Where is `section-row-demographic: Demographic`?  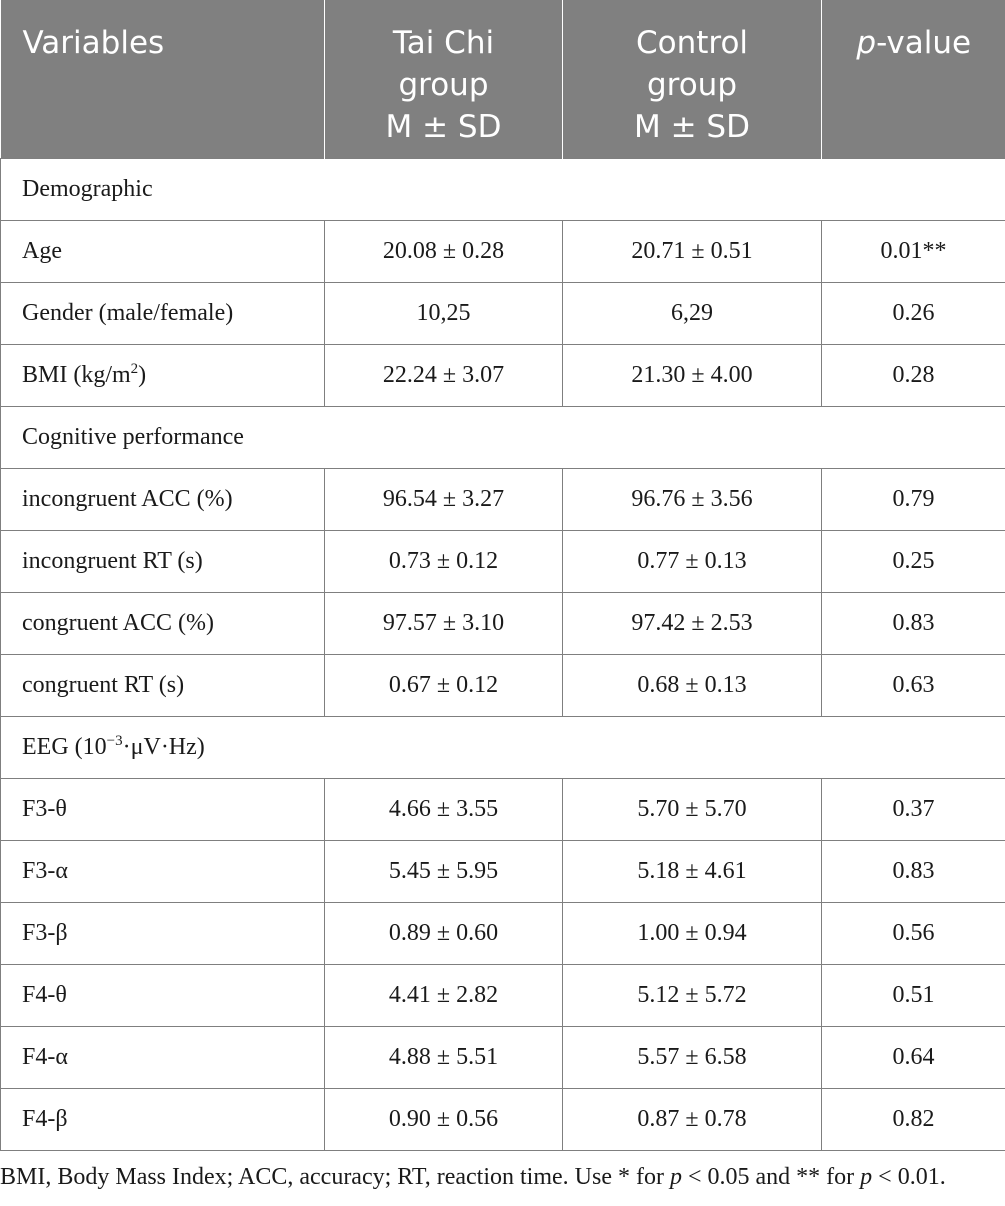 section-row-demographic: Demographic is located at coordinates (502, 189).